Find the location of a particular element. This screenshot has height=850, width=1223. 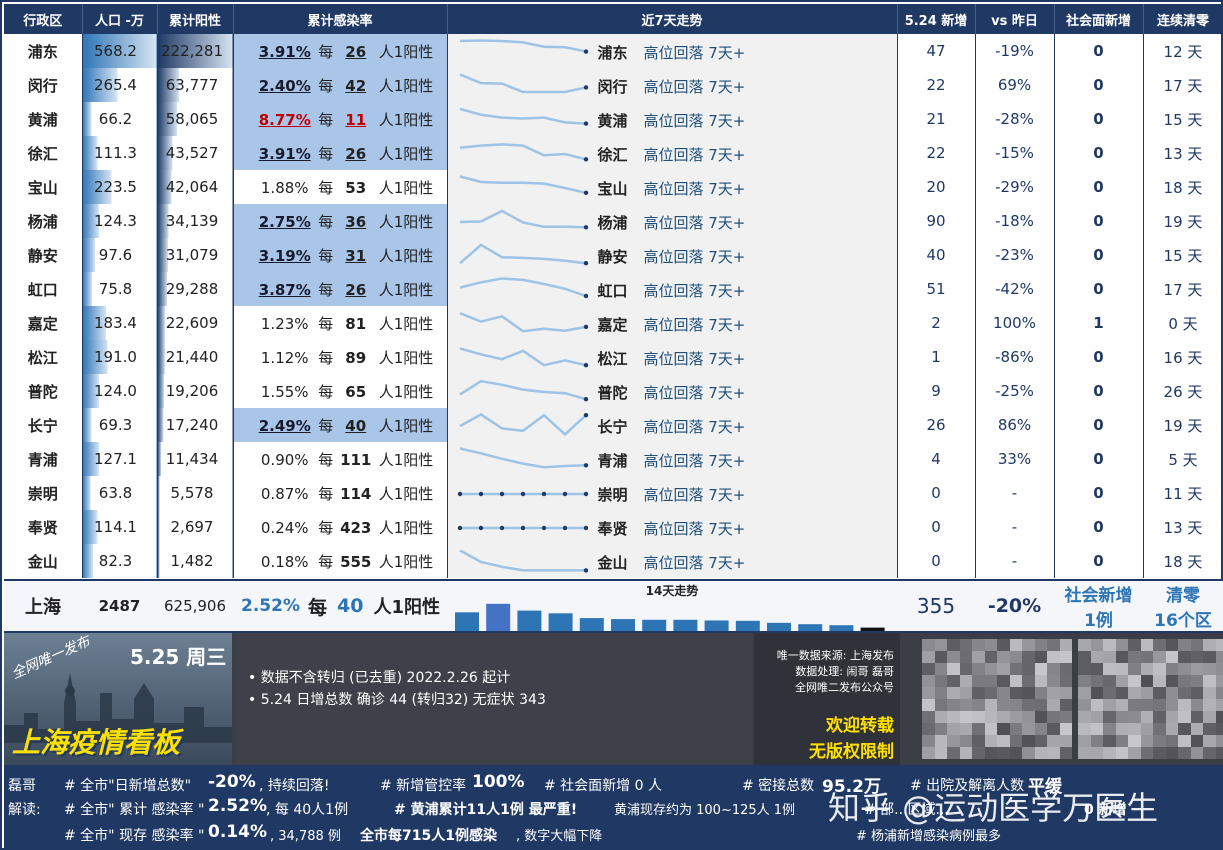

interp-l1d: # 新增管控率 is located at coordinates (423, 786).